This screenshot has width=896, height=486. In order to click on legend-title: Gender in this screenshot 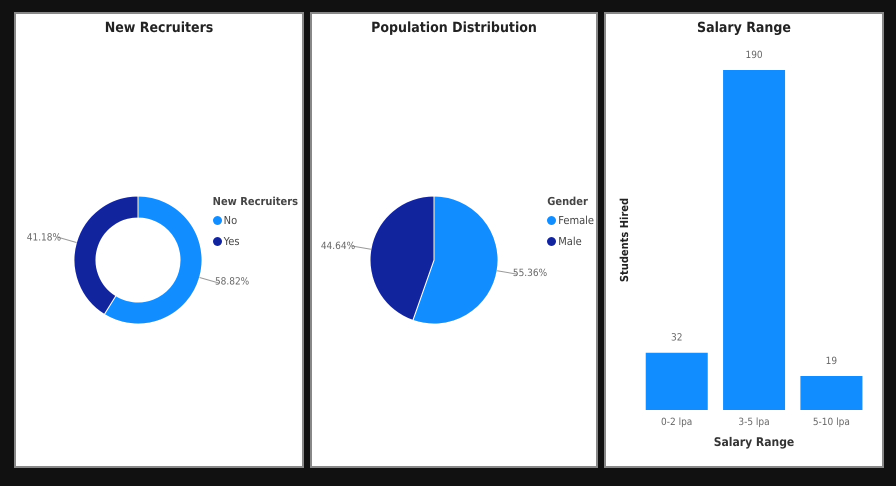, I will do `click(568, 201)`.